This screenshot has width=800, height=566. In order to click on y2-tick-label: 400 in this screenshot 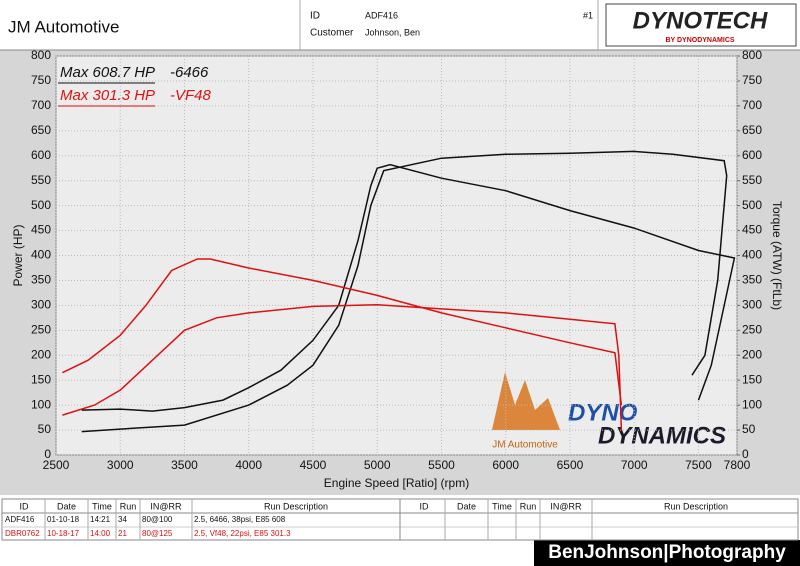, I will do `click(752, 255)`.